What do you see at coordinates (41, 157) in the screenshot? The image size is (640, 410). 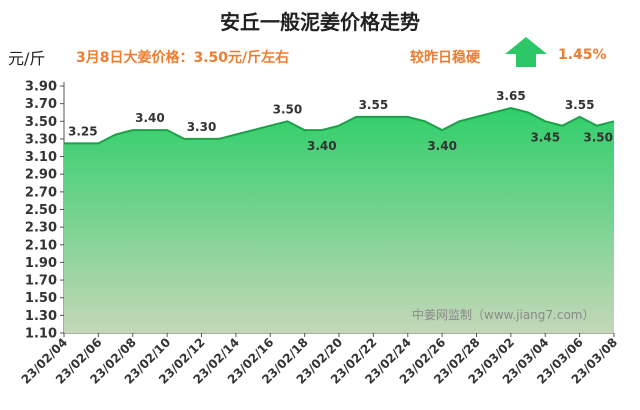 I see `y-tick-label: 3.10` at bounding box center [41, 157].